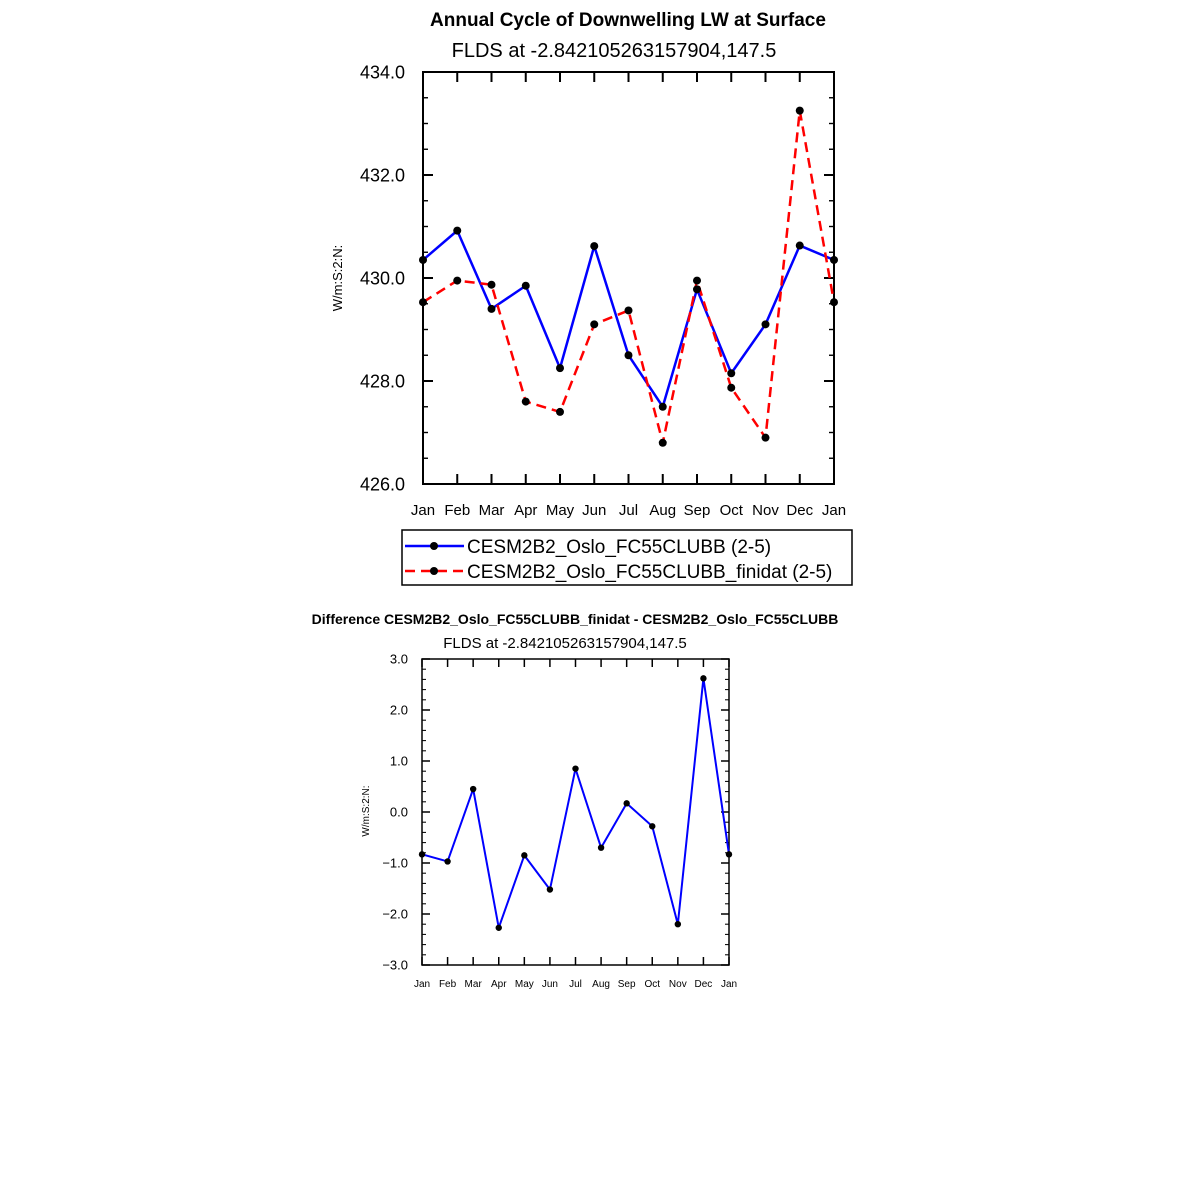 The image size is (1183, 1183). I want to click on y-tick-labels: −3.0 −2.0 −1.0 0.0 1.0 2.0 3.0, so click(395, 812).